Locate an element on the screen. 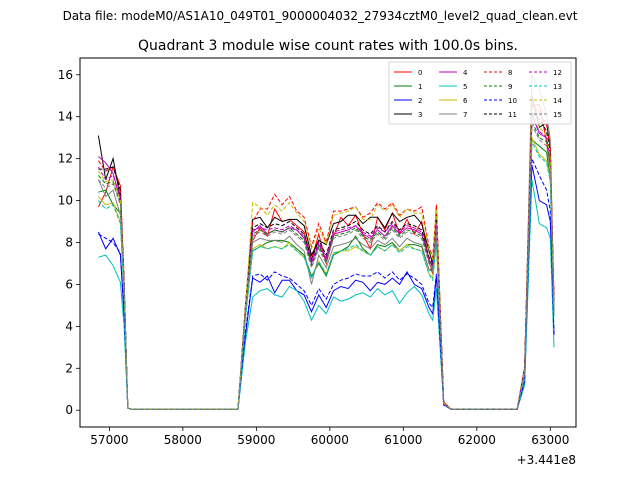  y-tick-label: 0 is located at coordinates (69, 410).